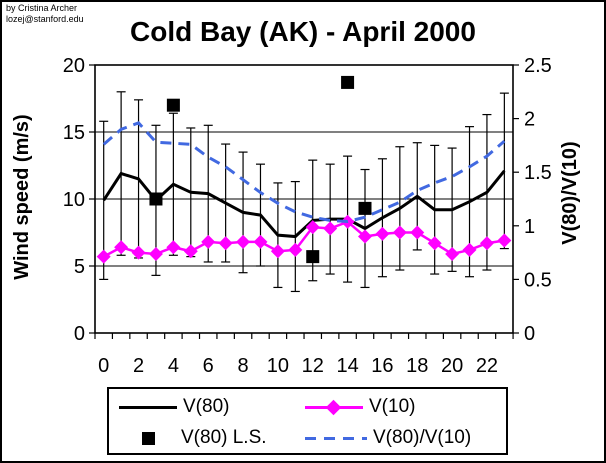  What do you see at coordinates (570, 193) in the screenshot?
I see `right-axis-title: V(80)/V(10)` at bounding box center [570, 193].